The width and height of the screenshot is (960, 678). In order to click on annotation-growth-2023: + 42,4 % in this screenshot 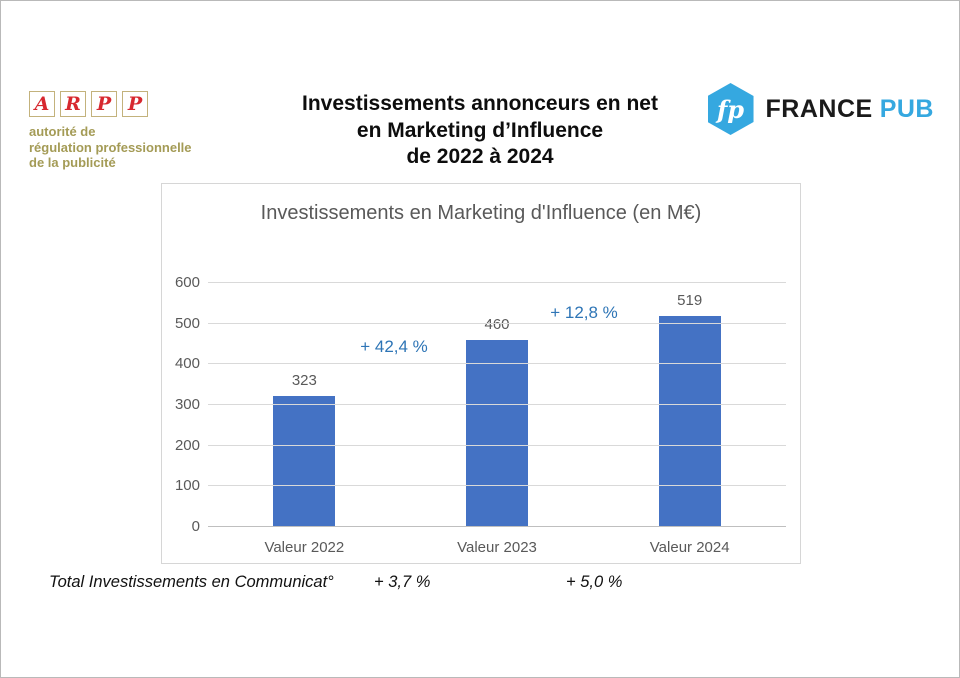, I will do `click(394, 346)`.